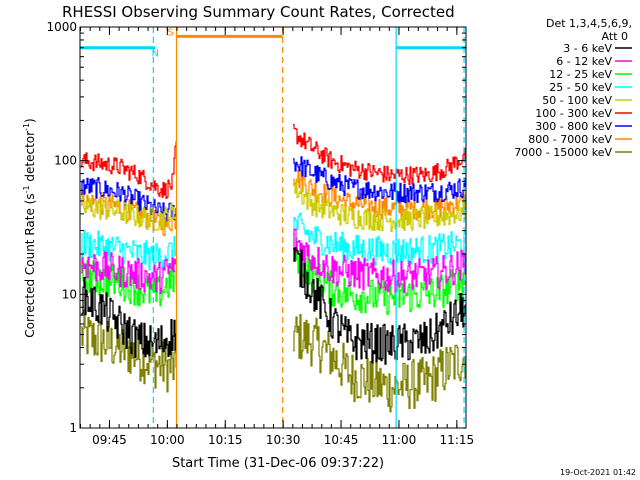 The image size is (640, 480). Describe the element at coordinates (580, 74) in the screenshot. I see `legend-label: 12 - 25 keV` at that location.